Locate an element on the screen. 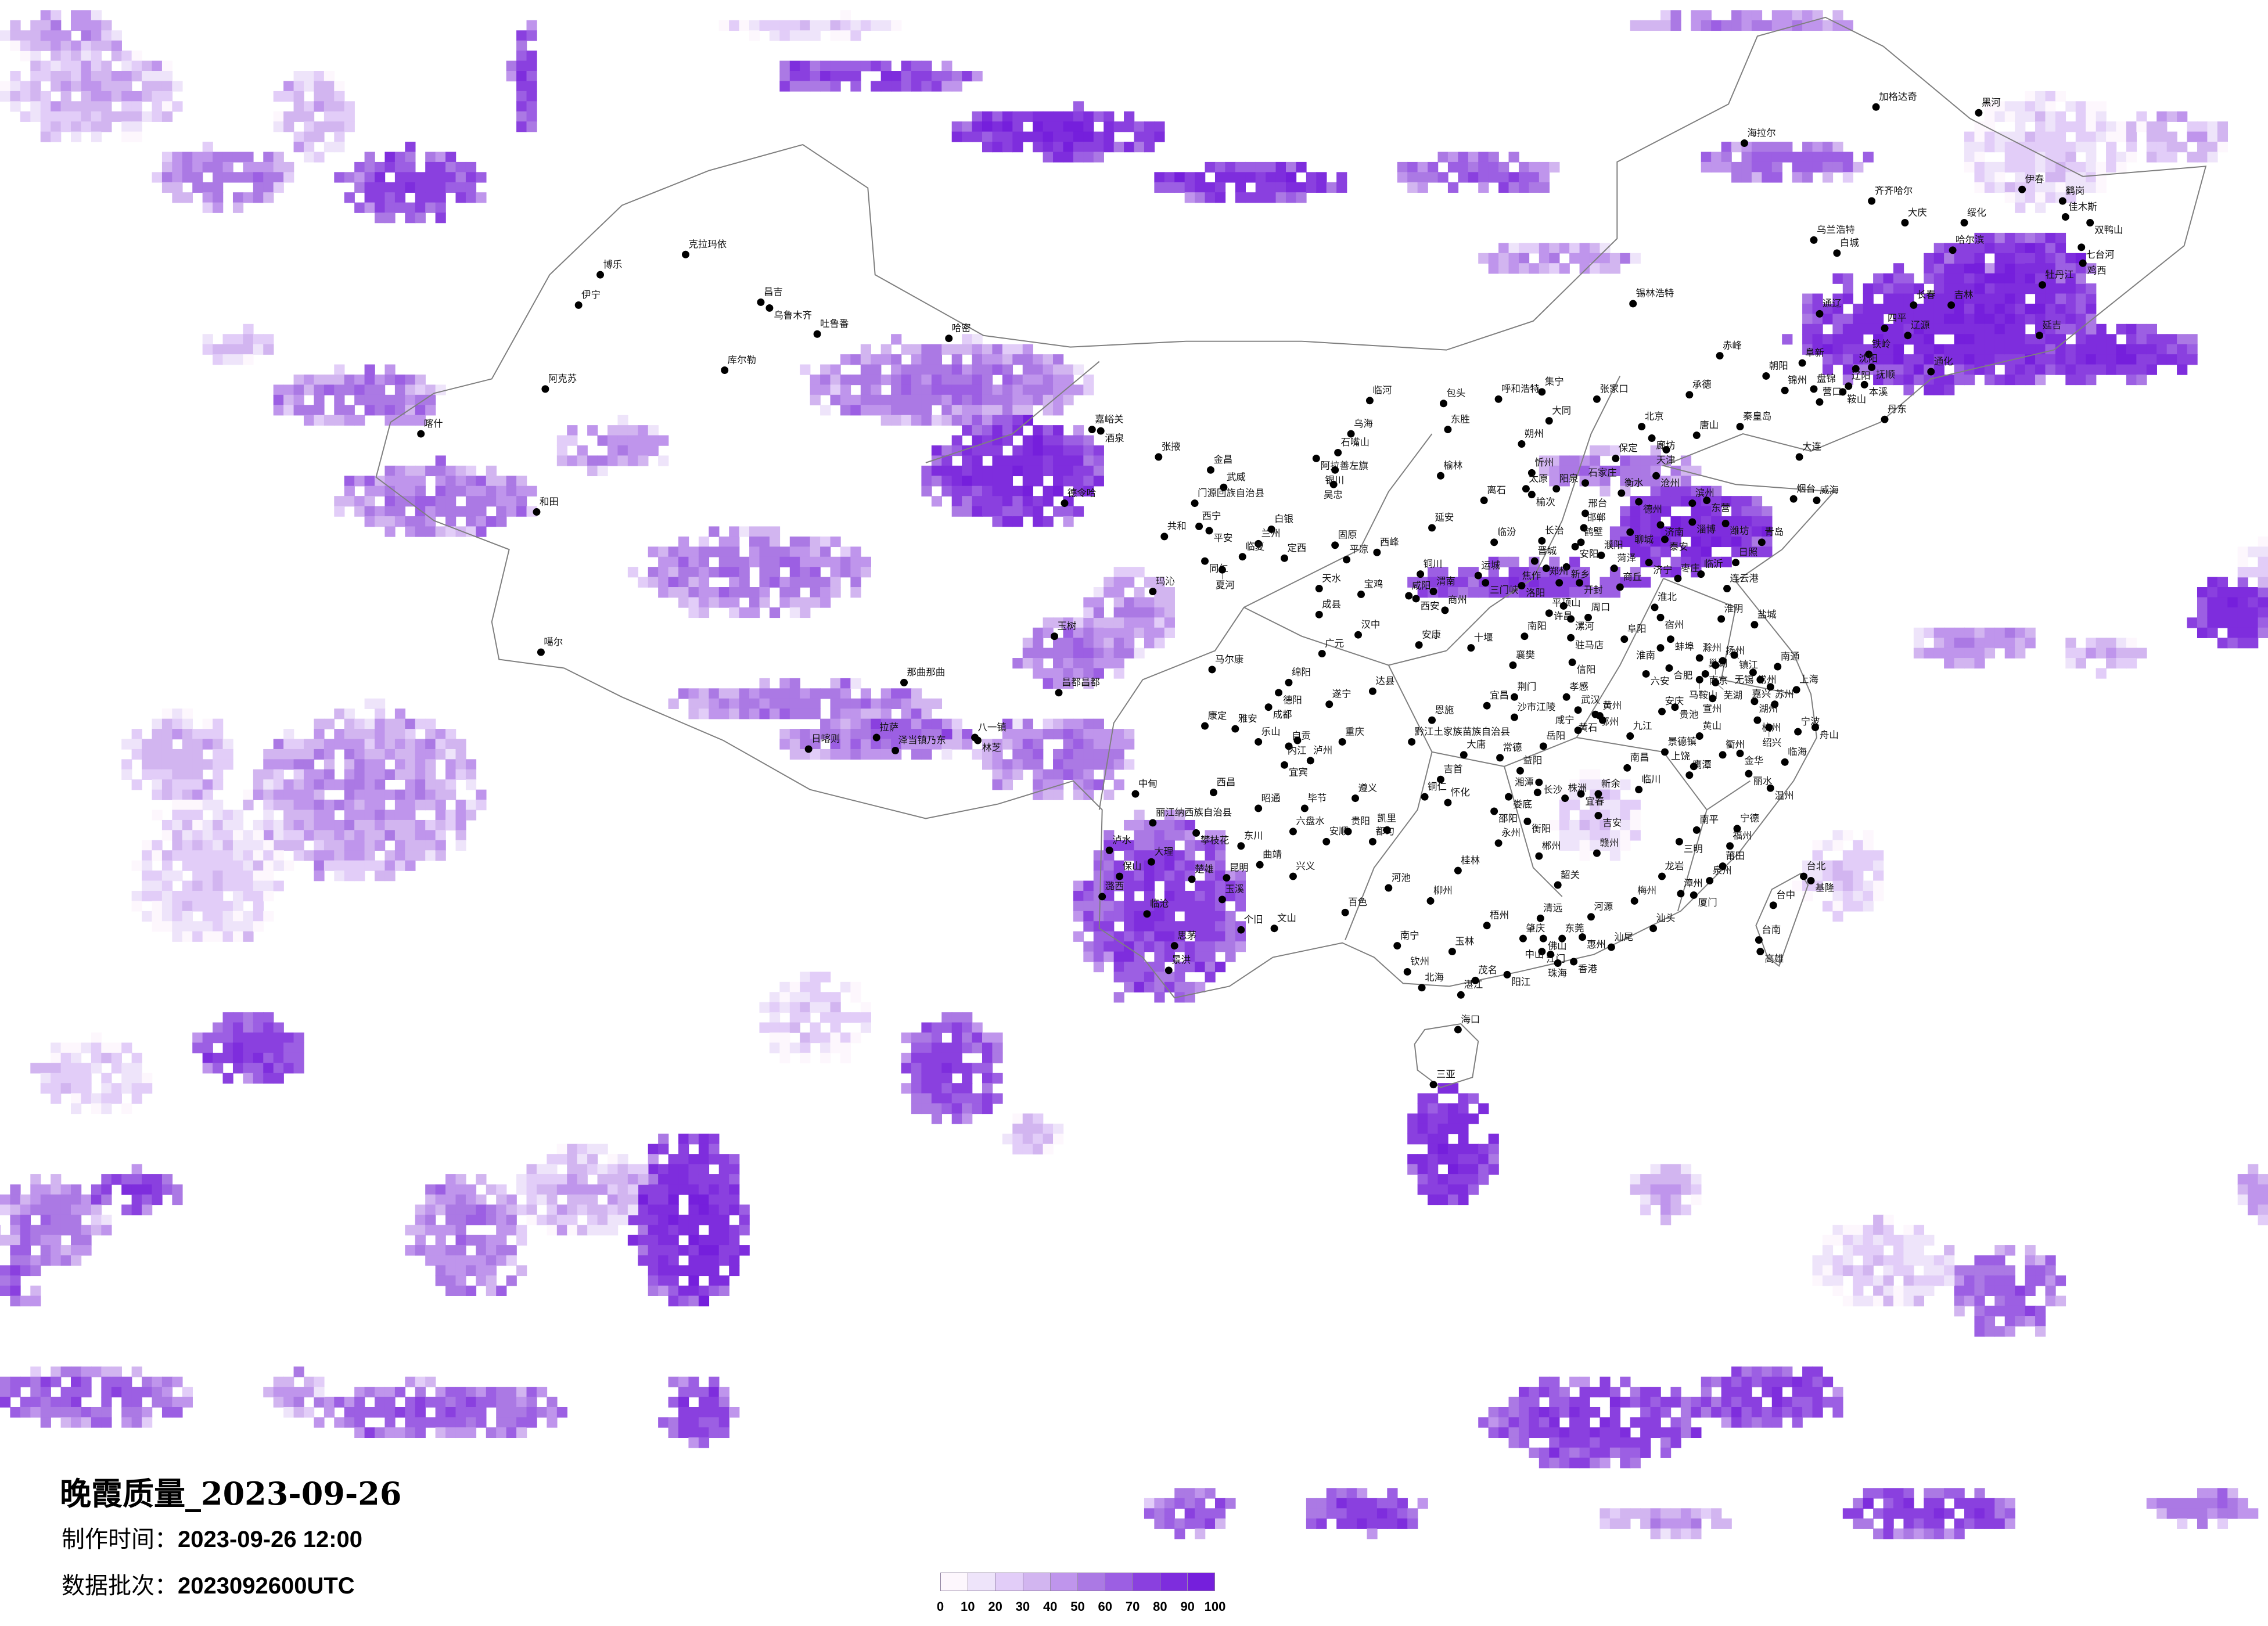  city-marker: 昌都昌都 is located at coordinates (1077, 687).